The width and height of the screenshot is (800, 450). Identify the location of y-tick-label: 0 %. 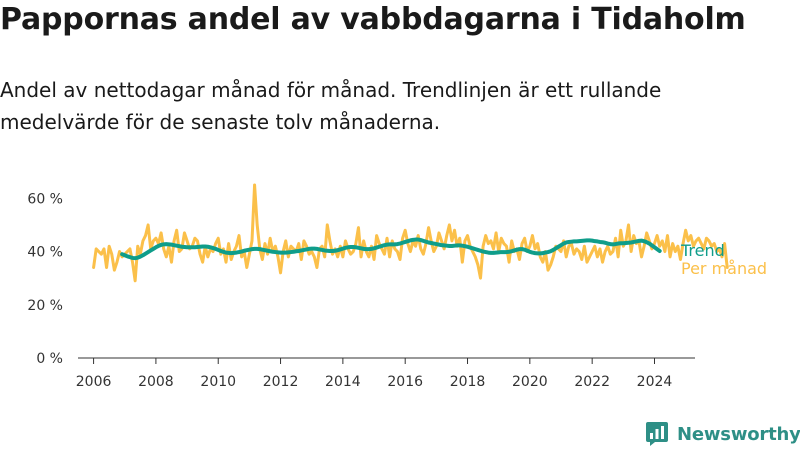
(49, 359).